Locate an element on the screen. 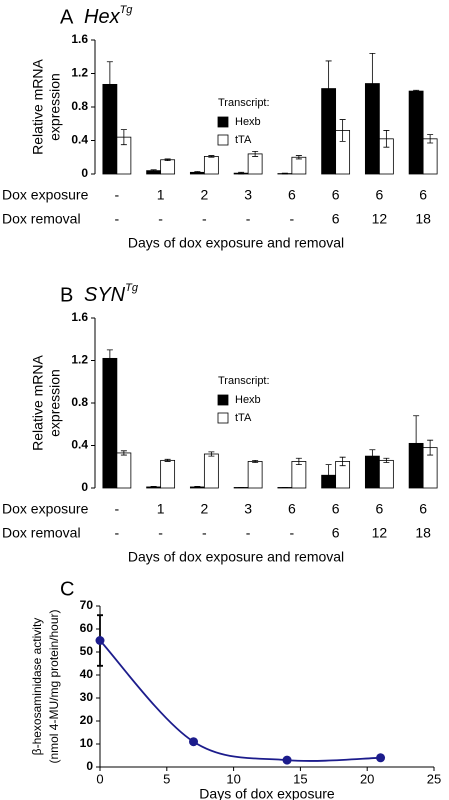  x-tick-label: 5 is located at coordinates (166, 778).